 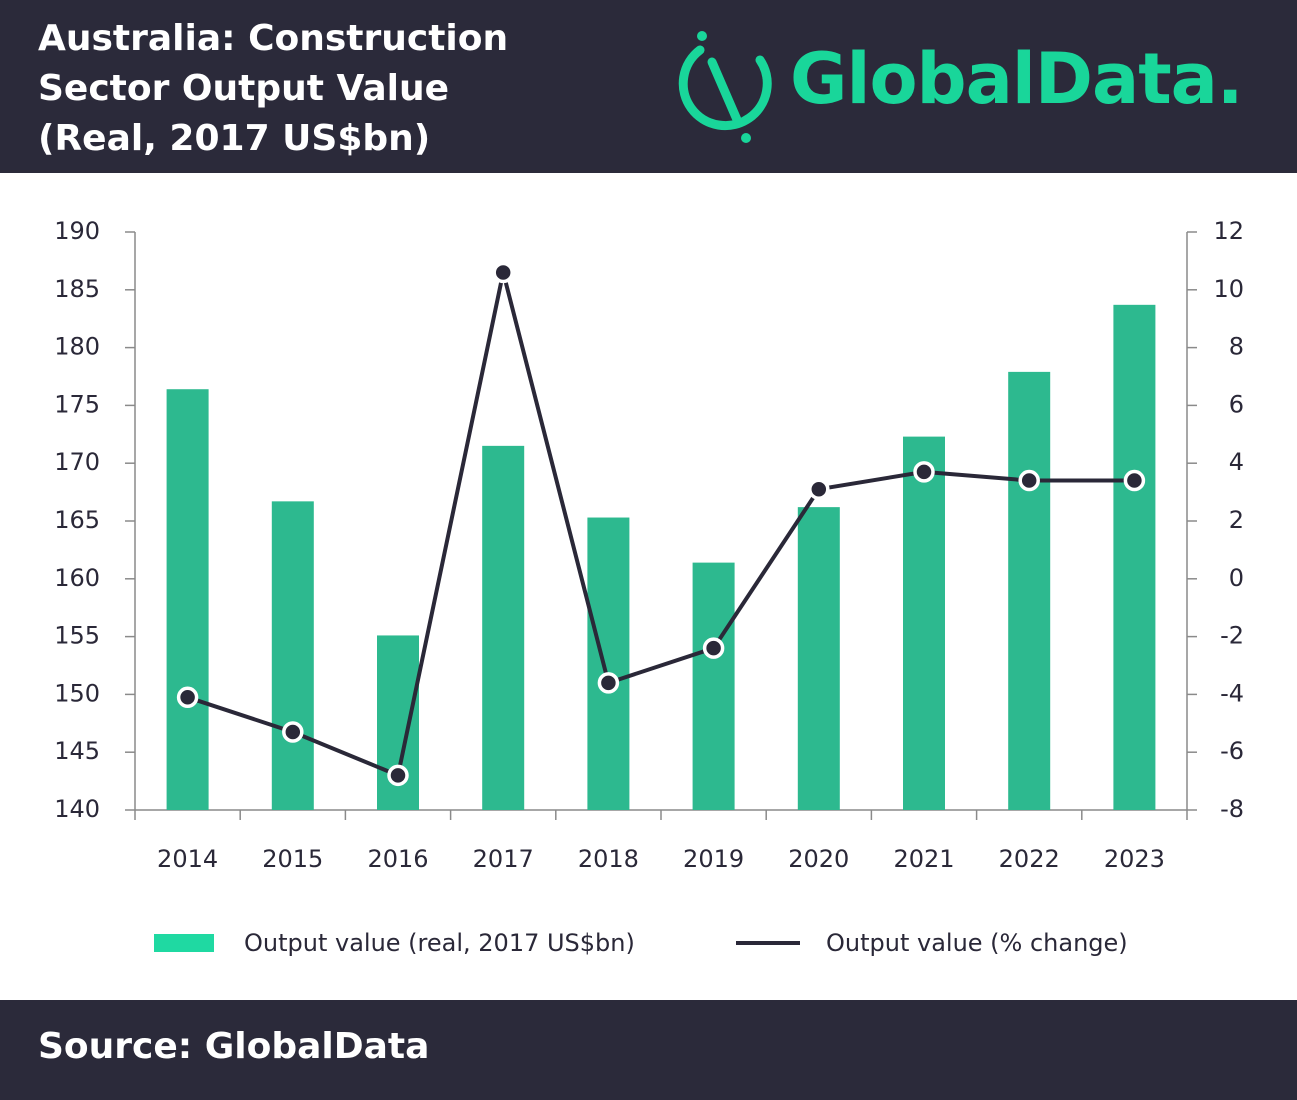 I want to click on y2-tick-label: 4, so click(x=1236, y=462).